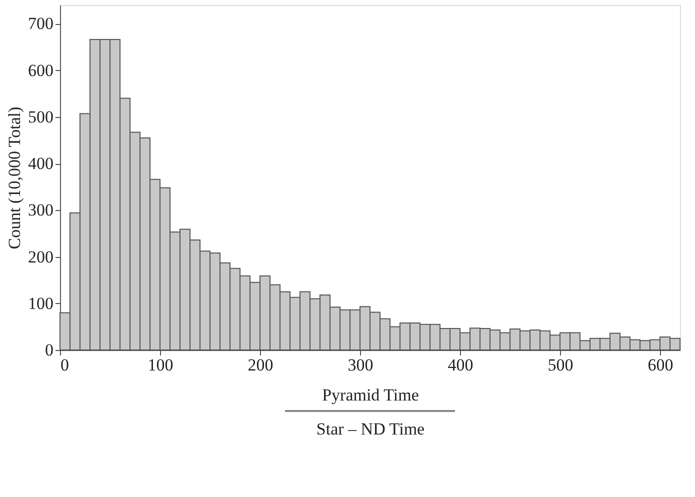 The height and width of the screenshot is (497, 695). I want to click on y-tick-label: 200, so click(41, 256).